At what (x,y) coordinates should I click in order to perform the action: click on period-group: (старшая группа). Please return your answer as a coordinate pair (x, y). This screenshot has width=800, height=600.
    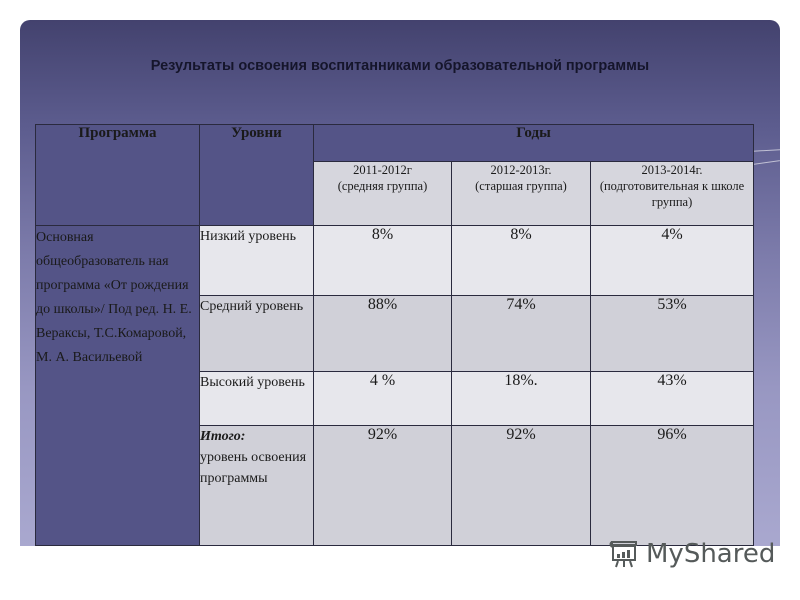
    Looking at the image, I should click on (521, 186).